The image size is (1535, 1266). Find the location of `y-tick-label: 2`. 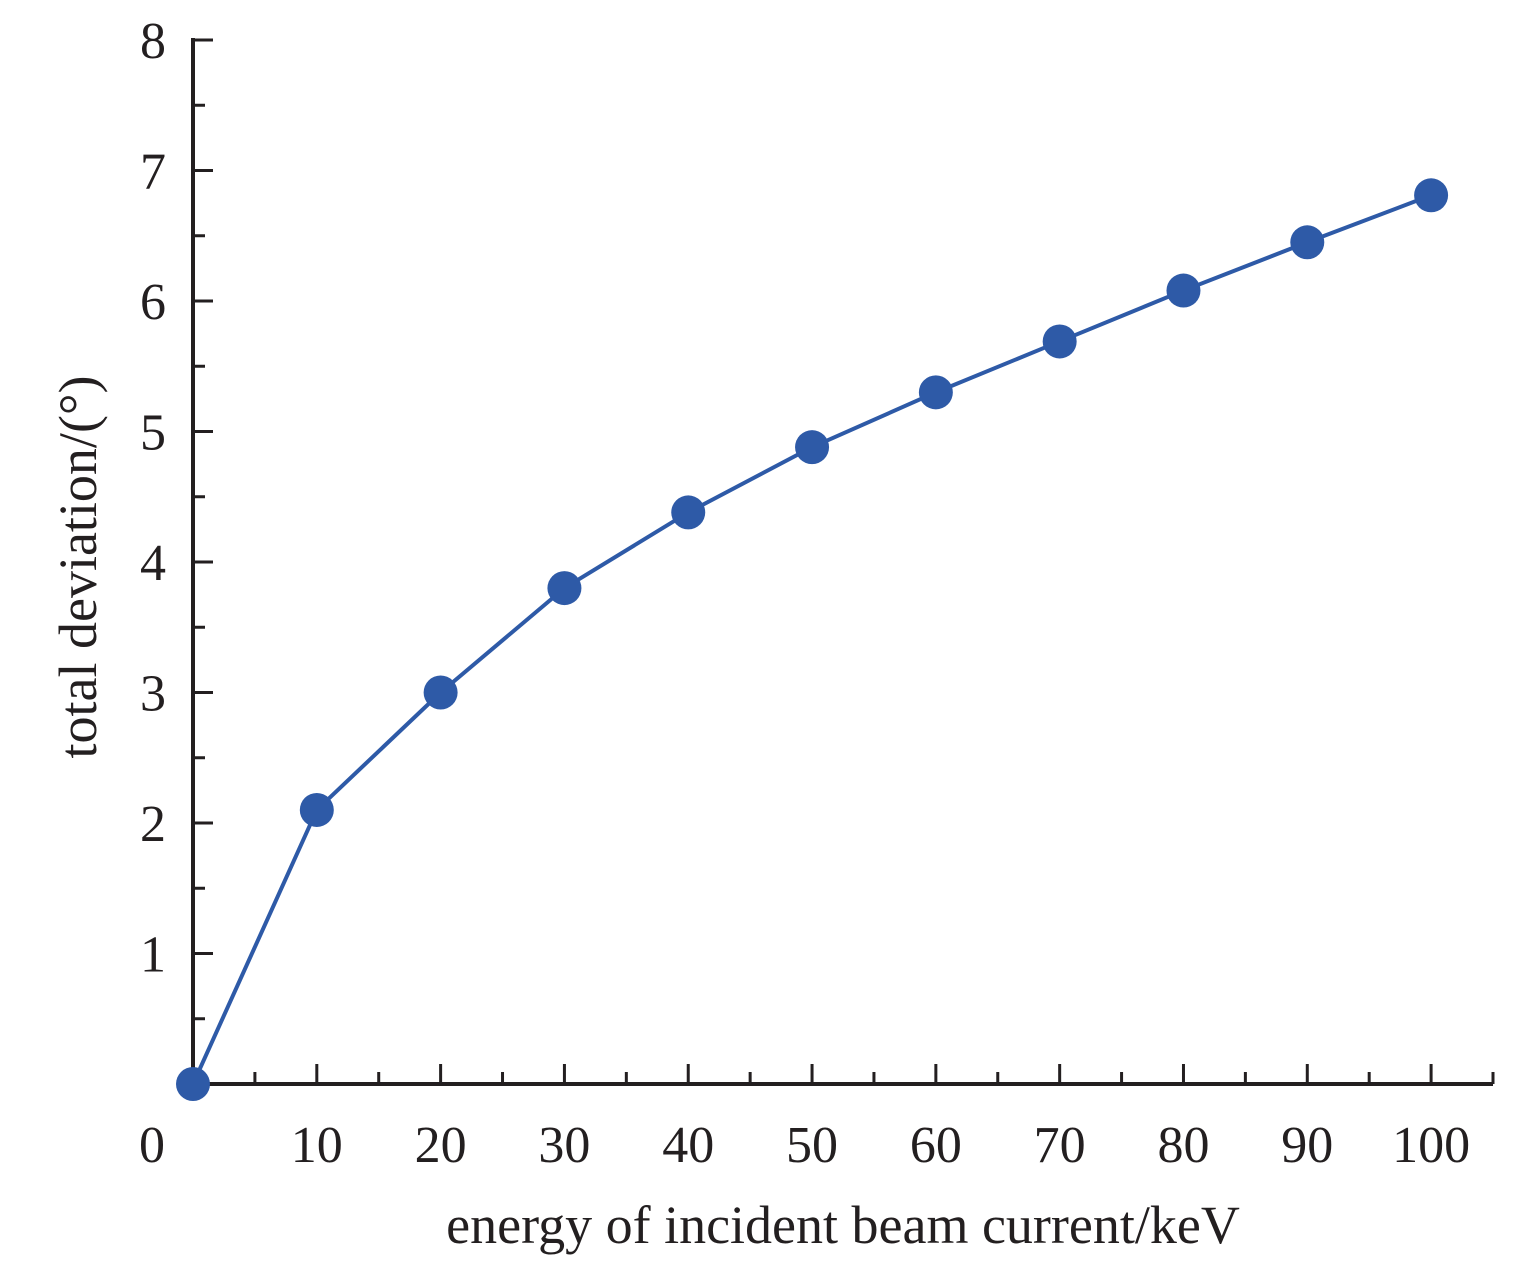

y-tick-label: 2 is located at coordinates (153, 824).